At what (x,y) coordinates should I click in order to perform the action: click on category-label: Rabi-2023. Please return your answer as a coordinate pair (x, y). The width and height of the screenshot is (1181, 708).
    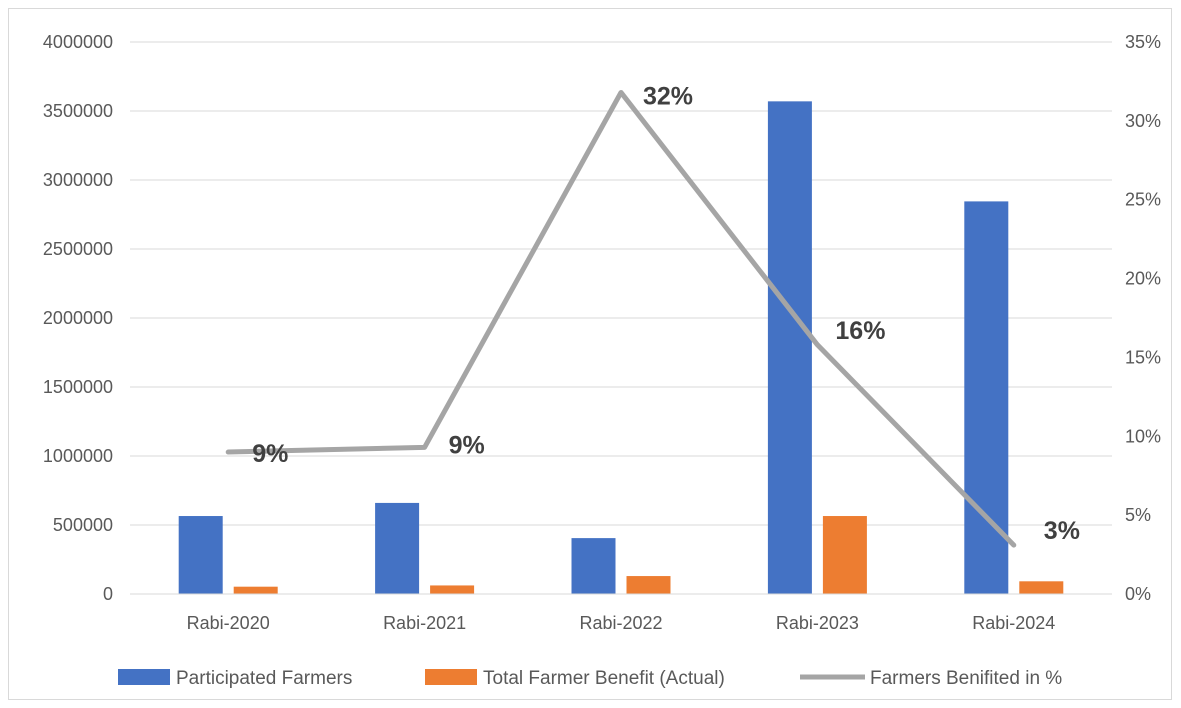
    Looking at the image, I should click on (817, 623).